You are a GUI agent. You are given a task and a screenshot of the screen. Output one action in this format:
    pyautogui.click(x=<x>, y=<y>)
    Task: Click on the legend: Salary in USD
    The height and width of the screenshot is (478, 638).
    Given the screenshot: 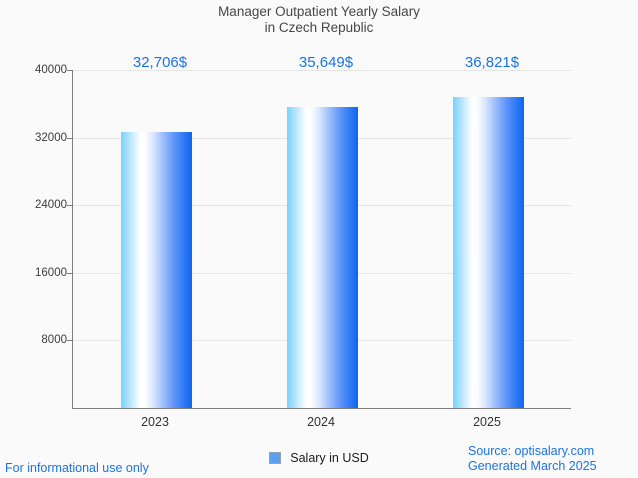 What is the action you would take?
    pyautogui.click(x=319, y=458)
    